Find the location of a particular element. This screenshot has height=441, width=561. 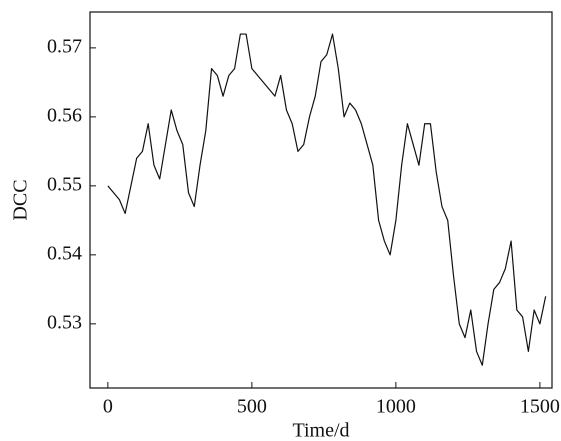

y-tick-label: 0.56 is located at coordinates (64, 115).